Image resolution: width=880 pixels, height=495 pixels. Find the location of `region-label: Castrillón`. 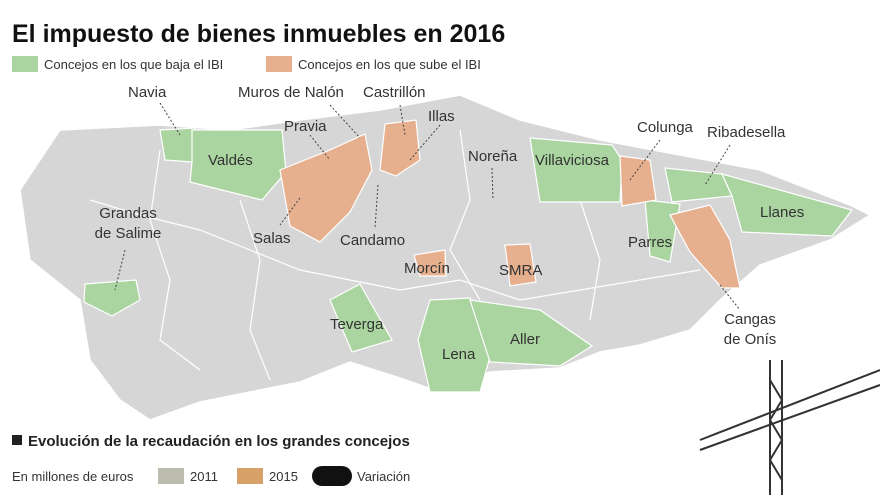

region-label: Castrillón is located at coordinates (394, 92).